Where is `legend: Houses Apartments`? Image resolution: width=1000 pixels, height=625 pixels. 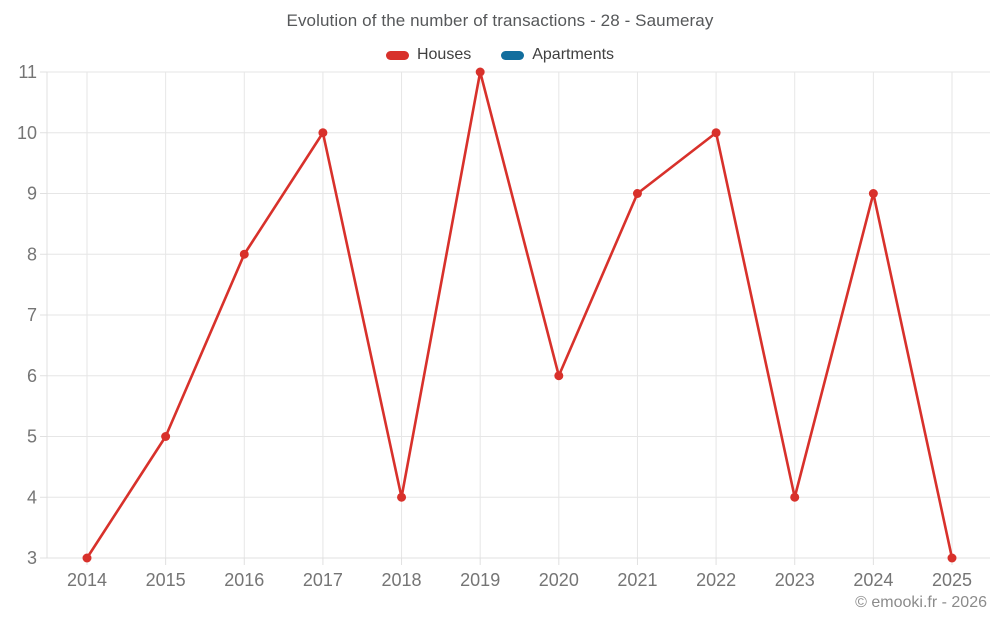 legend: Houses Apartments is located at coordinates (500, 55).